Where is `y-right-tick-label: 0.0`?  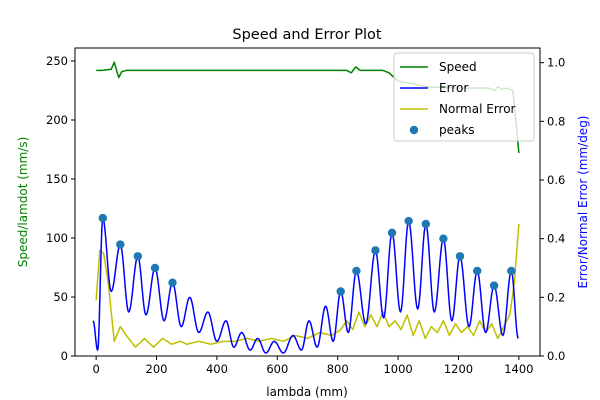 y-right-tick-label: 0.0 is located at coordinates (556, 356).